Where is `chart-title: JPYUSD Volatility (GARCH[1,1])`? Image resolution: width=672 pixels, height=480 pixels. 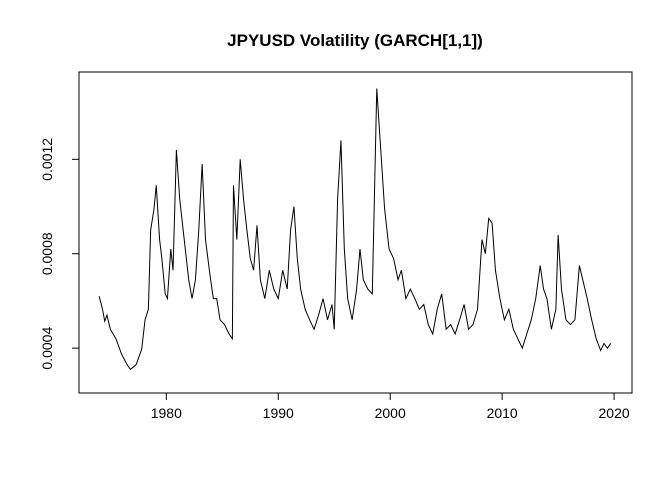 chart-title: JPYUSD Volatility (GARCH[1,1]) is located at coordinates (355, 40).